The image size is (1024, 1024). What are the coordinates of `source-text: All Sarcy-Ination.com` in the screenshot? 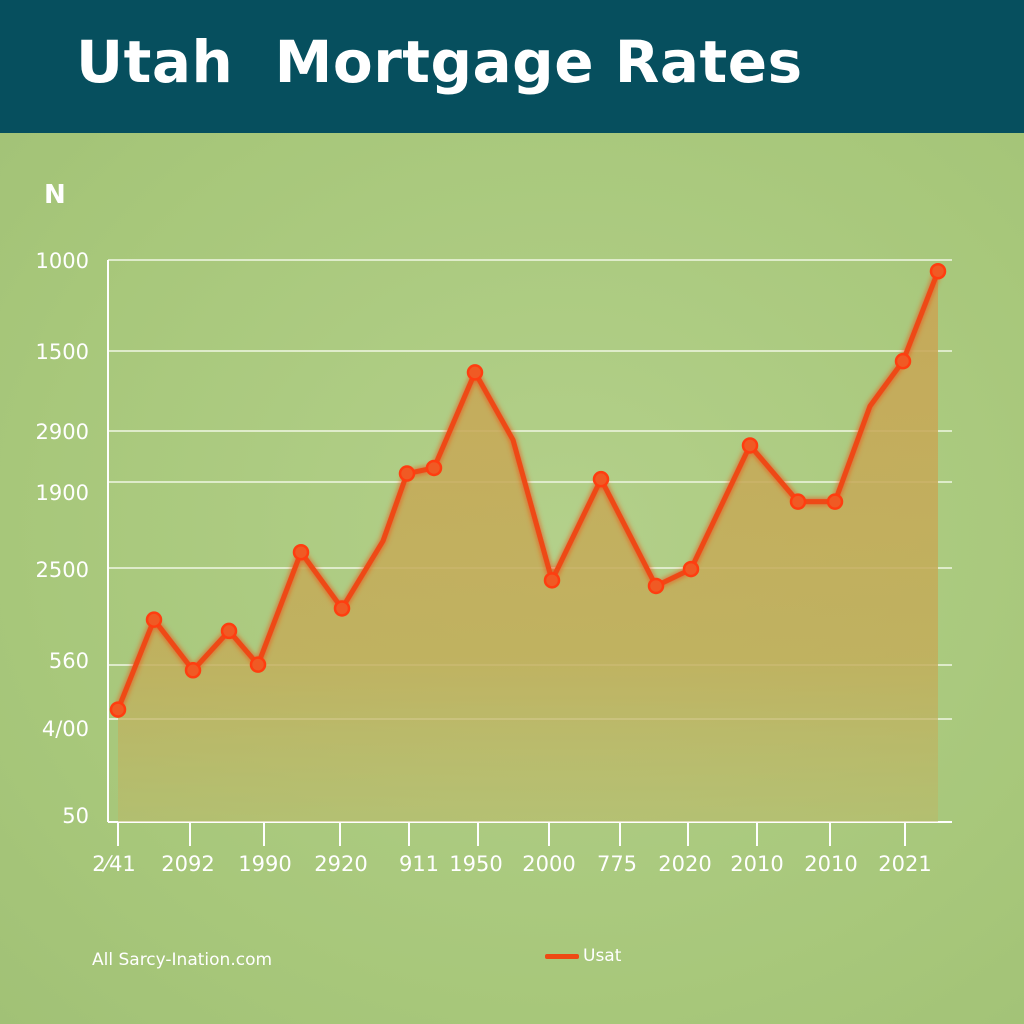 It's located at (182, 960).